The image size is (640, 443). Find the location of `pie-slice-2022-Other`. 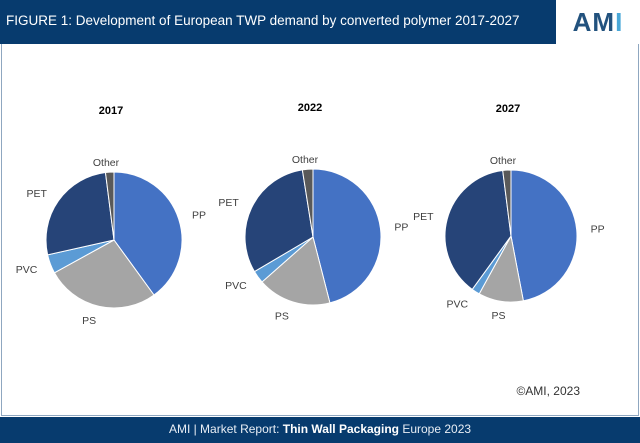

pie-slice-2022-Other is located at coordinates (307, 203).